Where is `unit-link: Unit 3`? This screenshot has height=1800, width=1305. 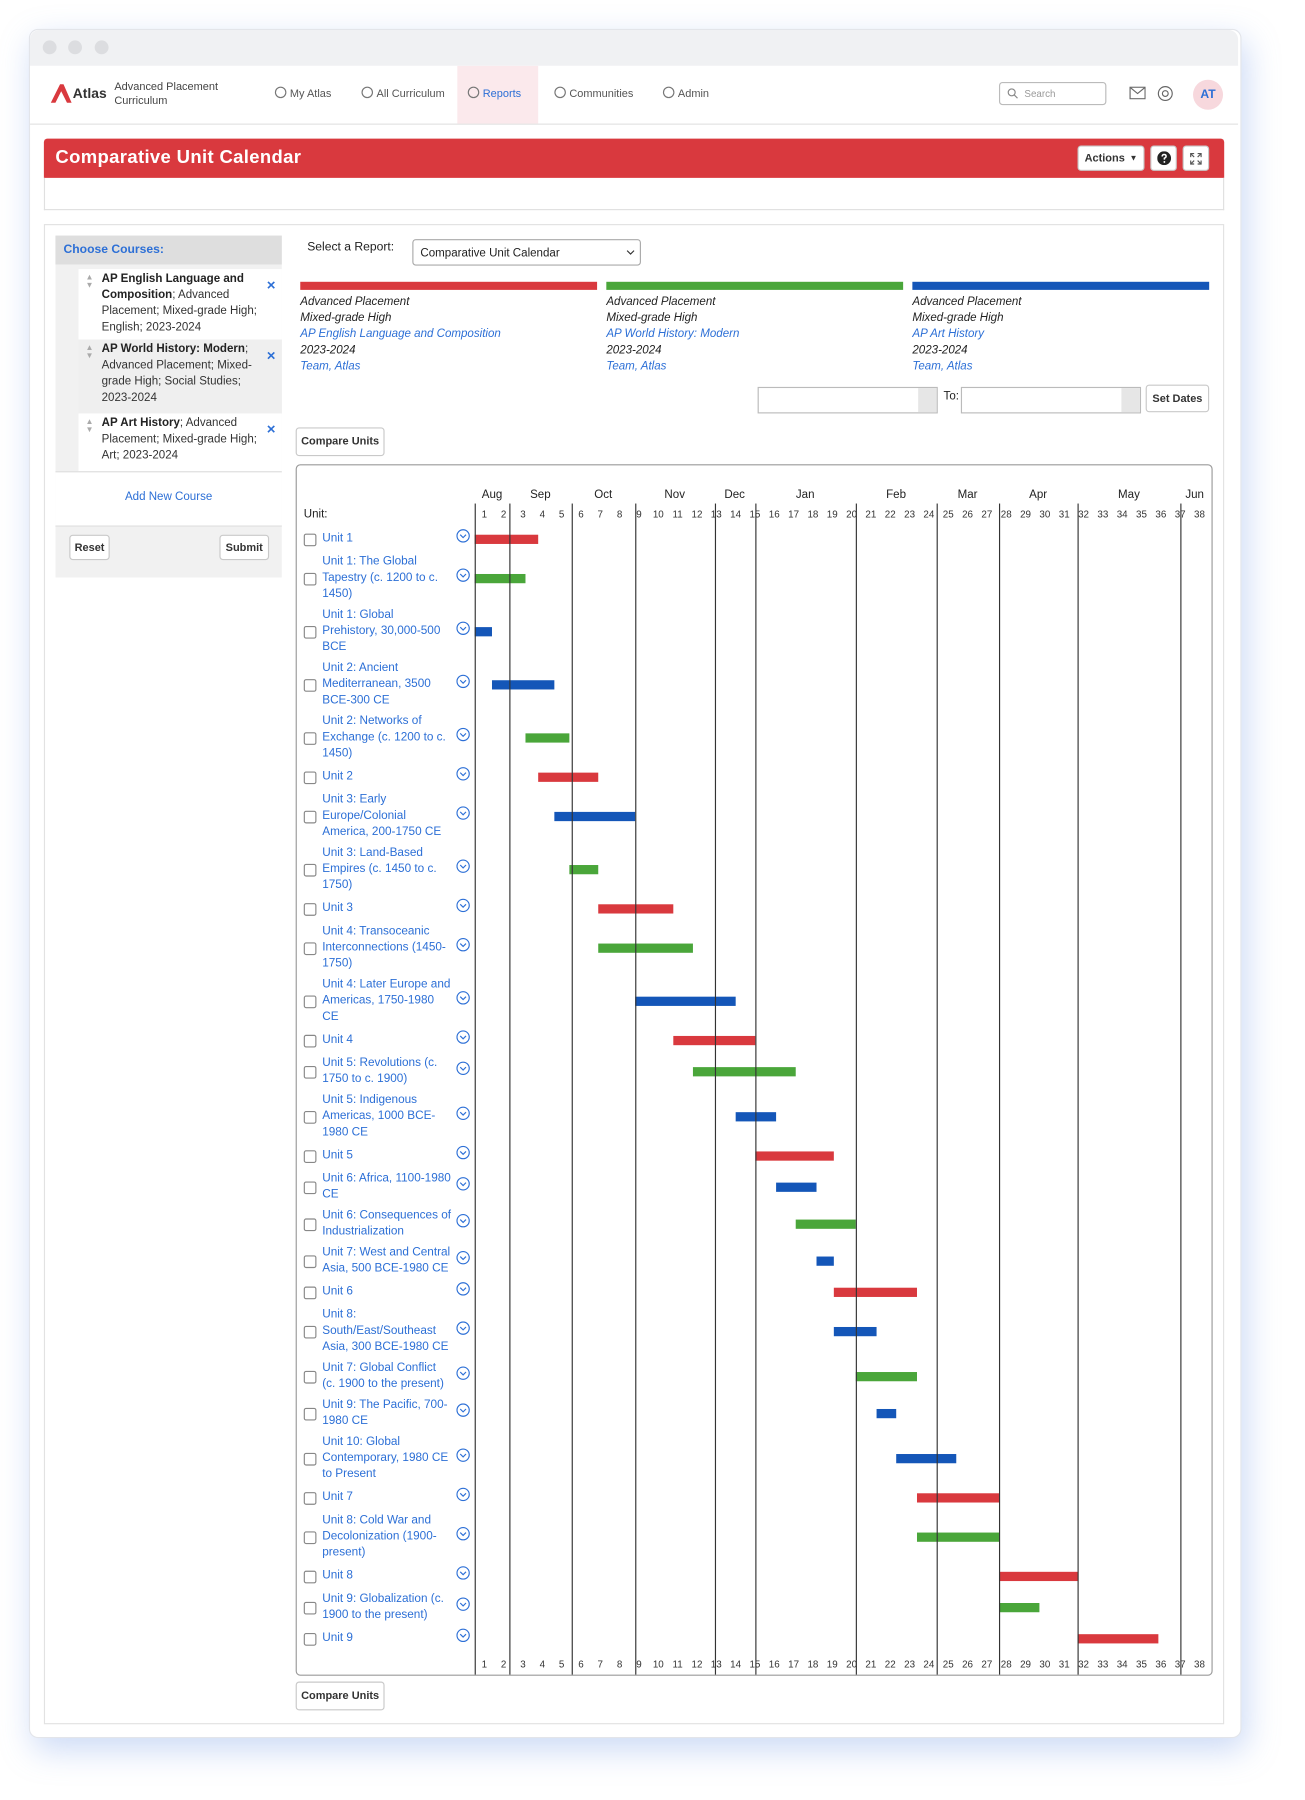 unit-link: Unit 3 is located at coordinates (337, 908).